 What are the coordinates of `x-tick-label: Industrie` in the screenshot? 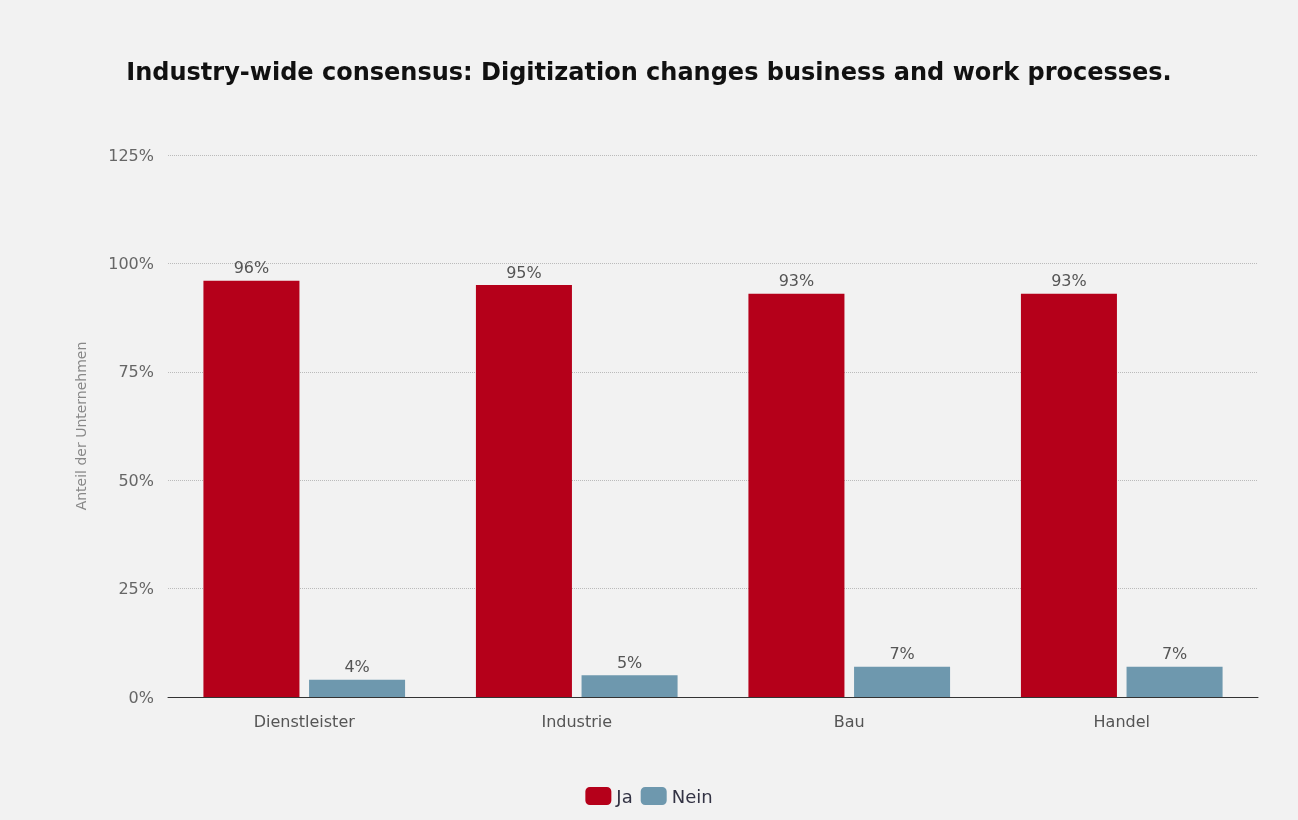 It's located at (577, 721).